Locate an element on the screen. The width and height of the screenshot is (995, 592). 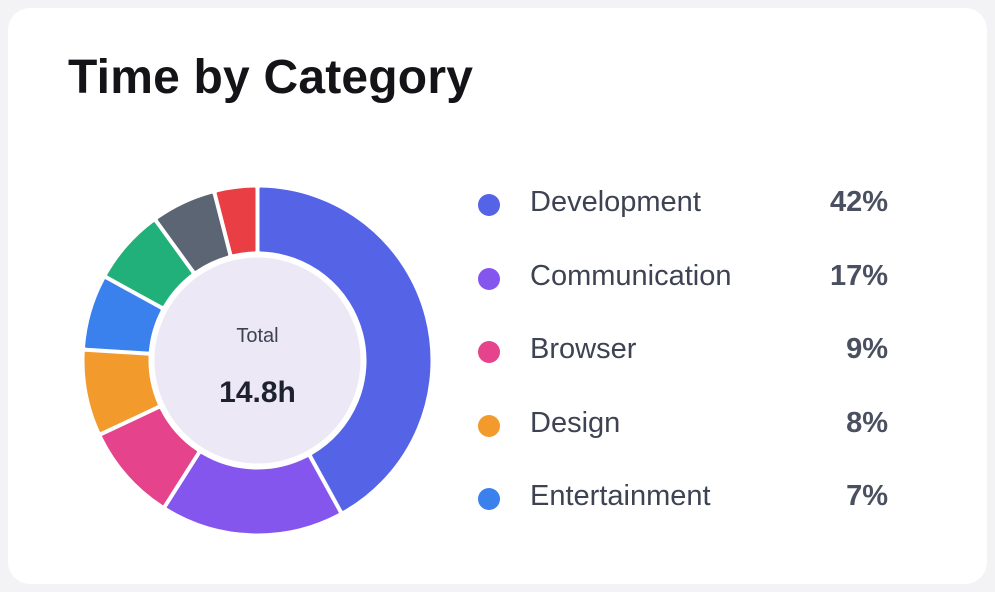
legend-percent-browser: 9% is located at coordinates (867, 349).